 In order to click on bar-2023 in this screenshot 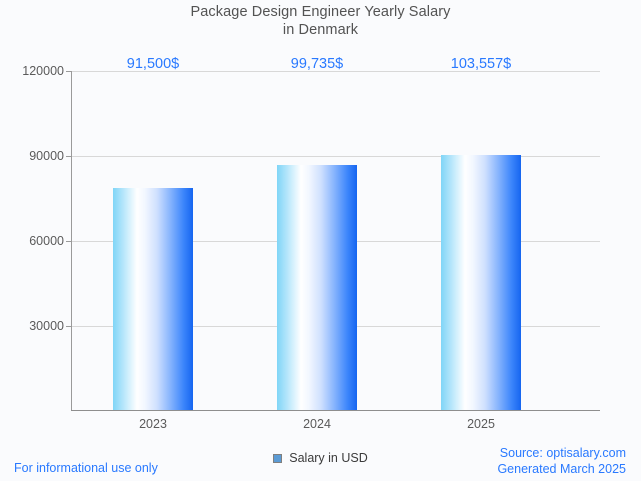, I will do `click(153, 299)`.